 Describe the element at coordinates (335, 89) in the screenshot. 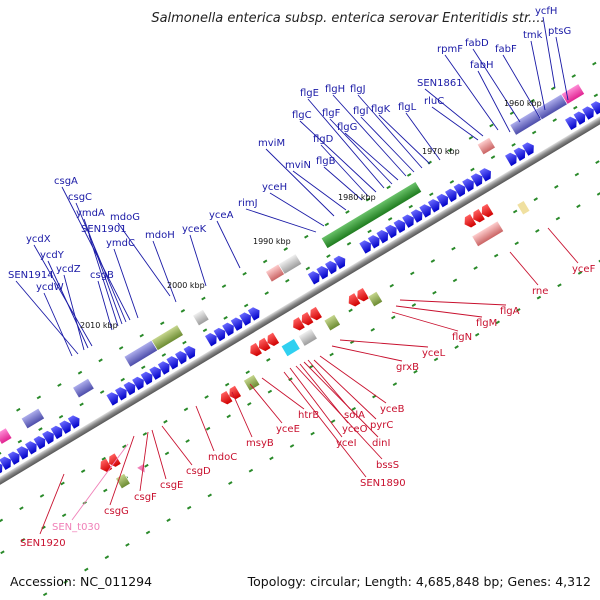

I see `gene-label-flgH: flgH` at that location.